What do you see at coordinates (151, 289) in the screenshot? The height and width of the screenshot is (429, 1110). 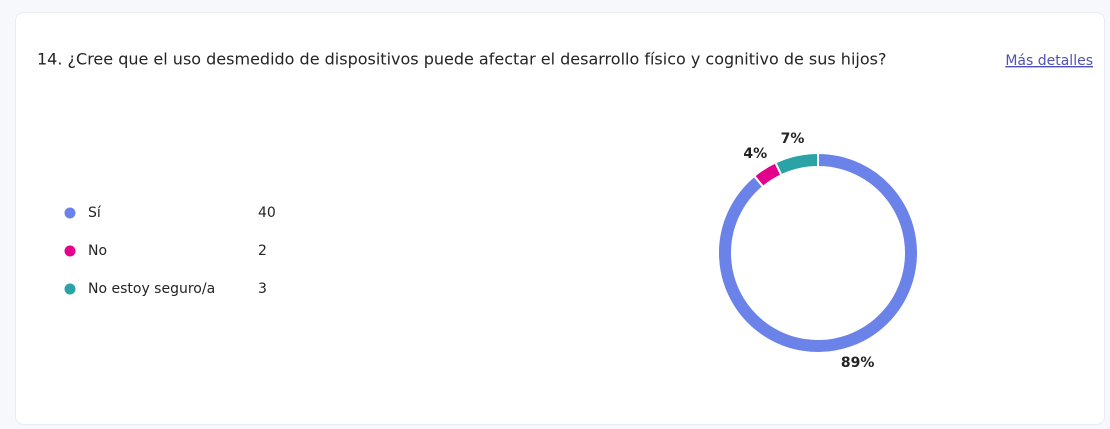 I see `legend-label: No estoy seguro/a` at bounding box center [151, 289].